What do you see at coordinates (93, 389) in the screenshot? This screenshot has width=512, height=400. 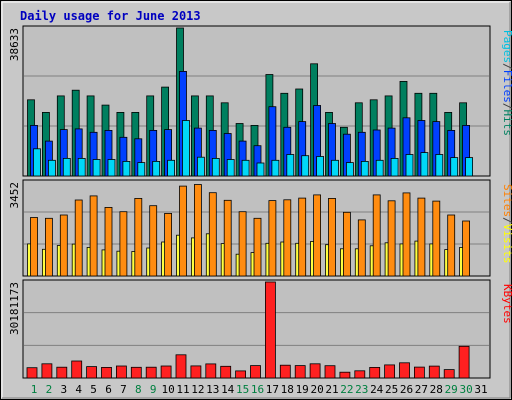 I see `x-tick-label: 5` at bounding box center [93, 389].